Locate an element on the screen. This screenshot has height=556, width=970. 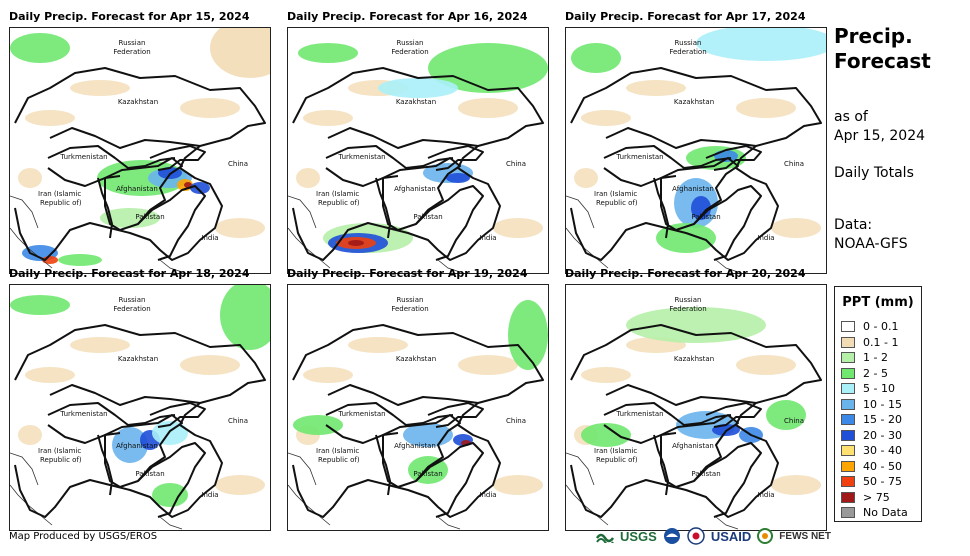
panel-title: Daily Precip. Forecast for Apr 16, 2024 is located at coordinates (407, 16).